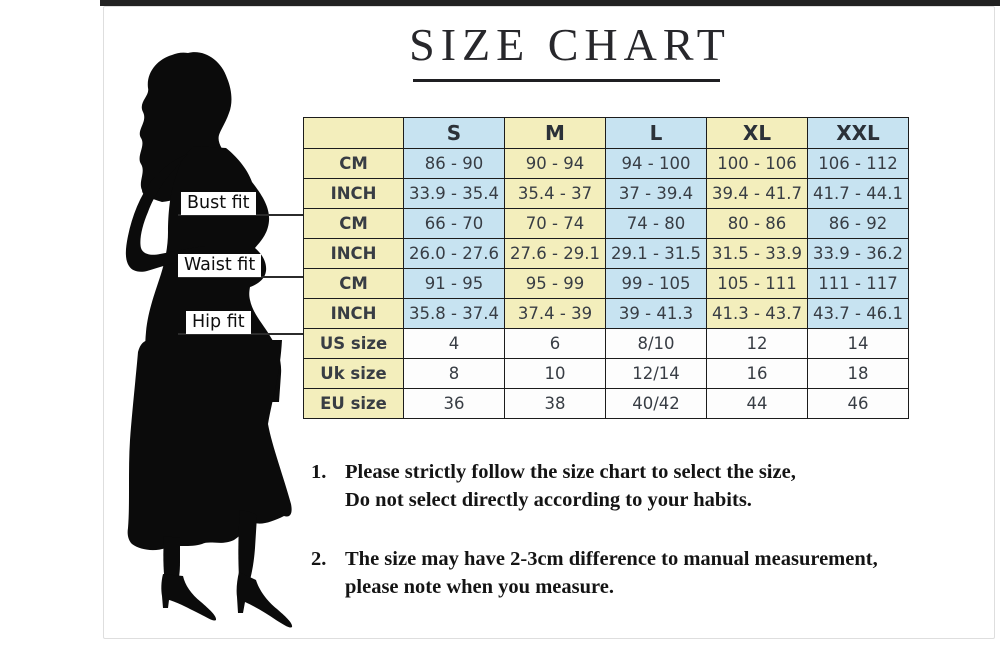 This screenshot has width=1000, height=663. Describe the element at coordinates (656, 313) in the screenshot. I see `size-cell: 39 - 41.3` at that location.